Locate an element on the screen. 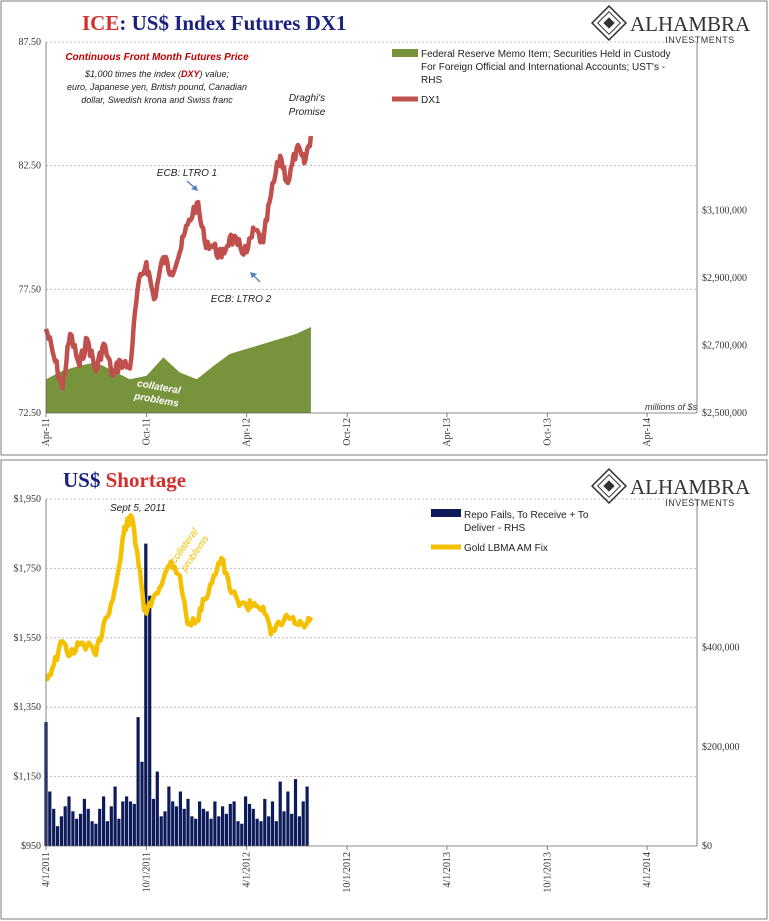  bottom-x-tick-label: 10/1/2013 is located at coordinates (547, 872).